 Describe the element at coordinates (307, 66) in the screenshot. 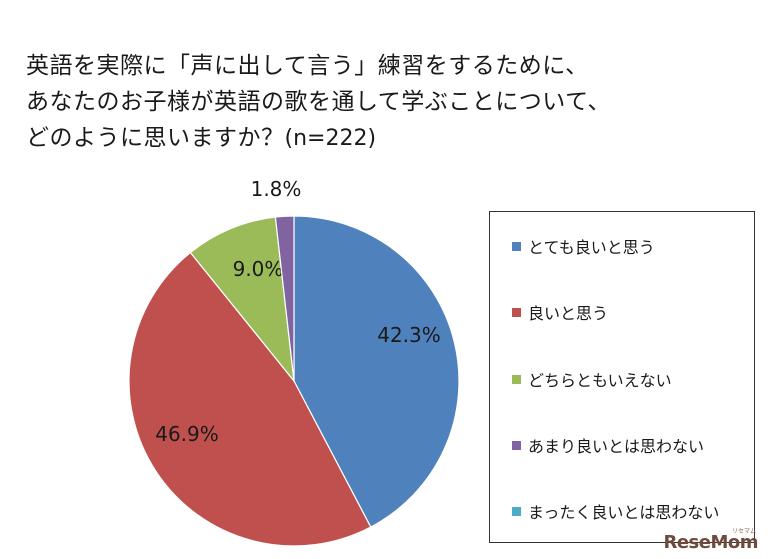

I see `title-line-1: 英語を実際に「声に出して言う」練習をするために、` at that location.